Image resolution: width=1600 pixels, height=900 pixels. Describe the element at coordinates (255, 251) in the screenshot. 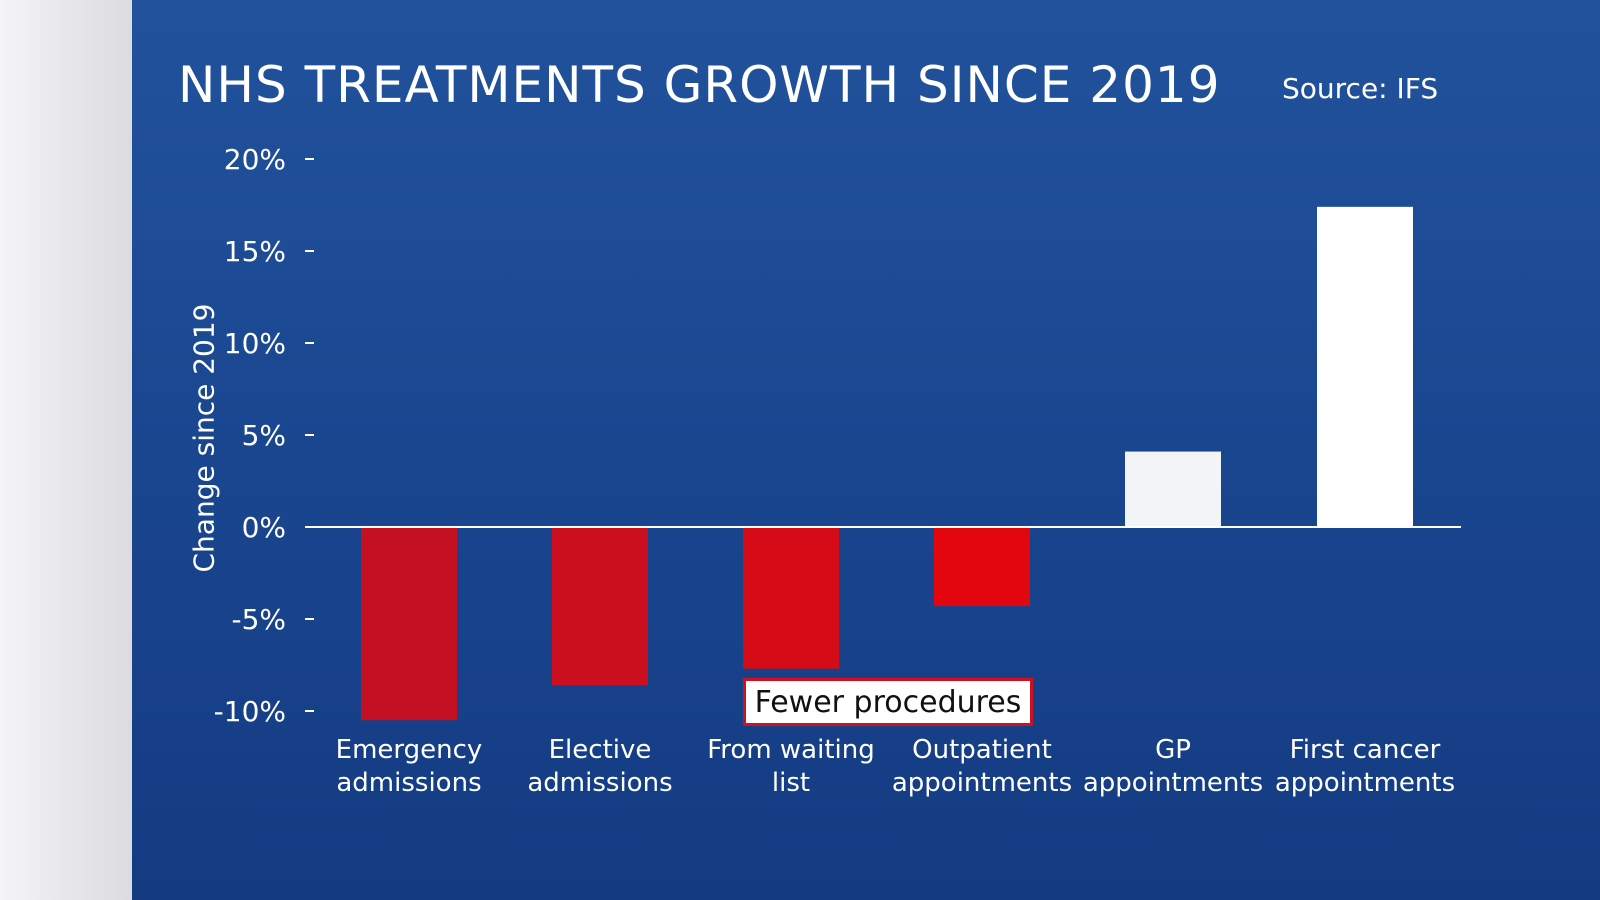

I see `y-tick-label: 15%` at that location.